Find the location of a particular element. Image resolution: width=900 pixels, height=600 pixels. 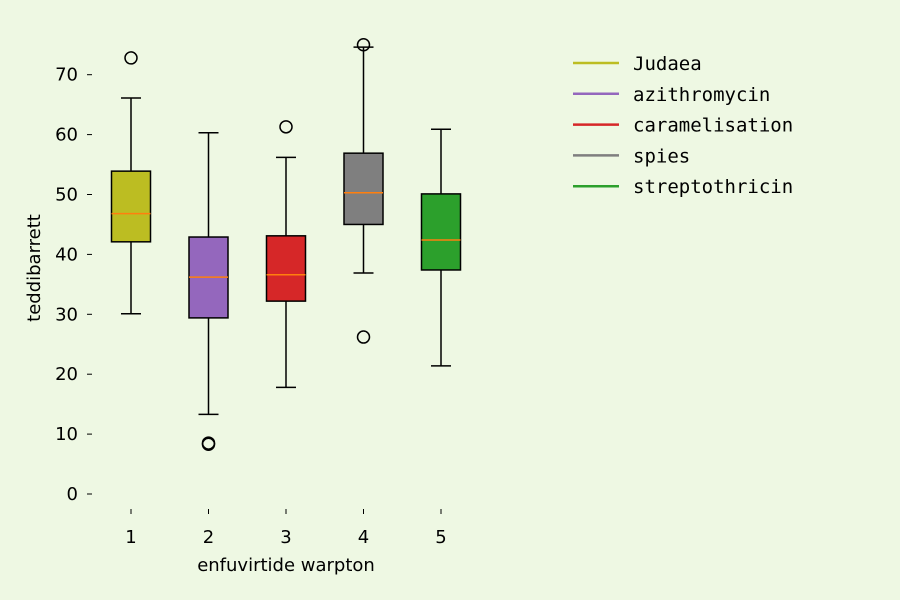

legend-label: Judaea is located at coordinates (667, 64).